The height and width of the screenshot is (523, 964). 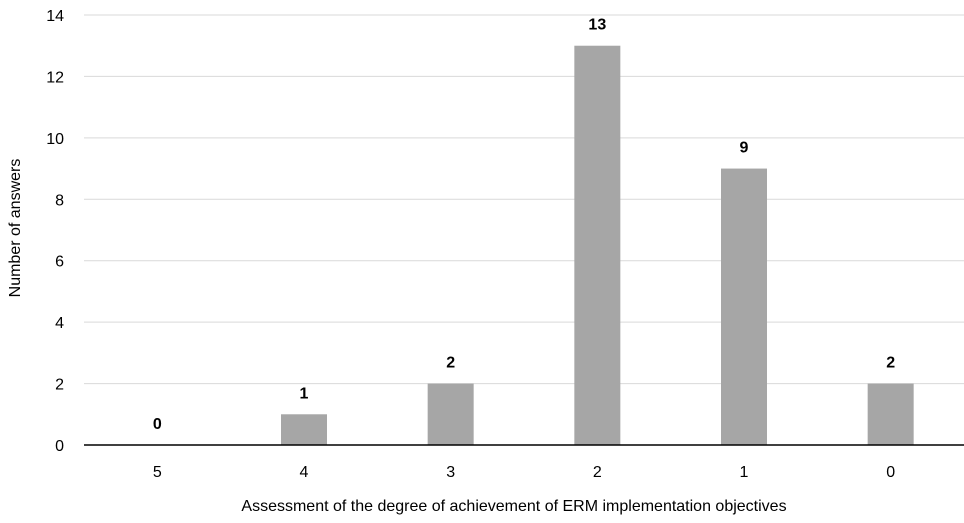 What do you see at coordinates (59, 385) in the screenshot?
I see `y-tick-label: 2` at bounding box center [59, 385].